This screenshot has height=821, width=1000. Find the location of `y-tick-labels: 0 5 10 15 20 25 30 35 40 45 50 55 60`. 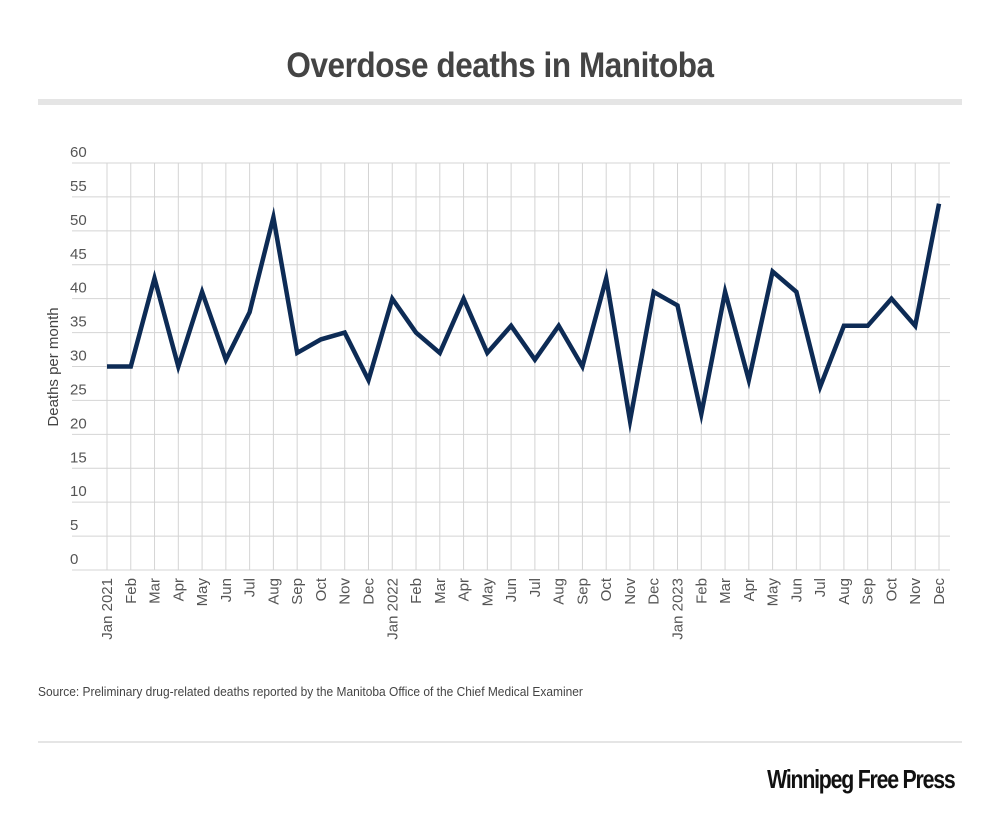

y-tick-labels: 0 5 10 15 20 25 30 35 40 45 50 55 60 is located at coordinates (78, 356).